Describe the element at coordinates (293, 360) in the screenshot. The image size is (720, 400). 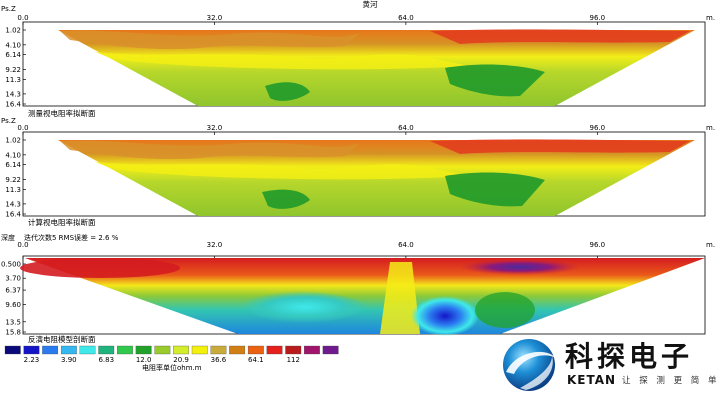
I see `legend-label: 112` at that location.